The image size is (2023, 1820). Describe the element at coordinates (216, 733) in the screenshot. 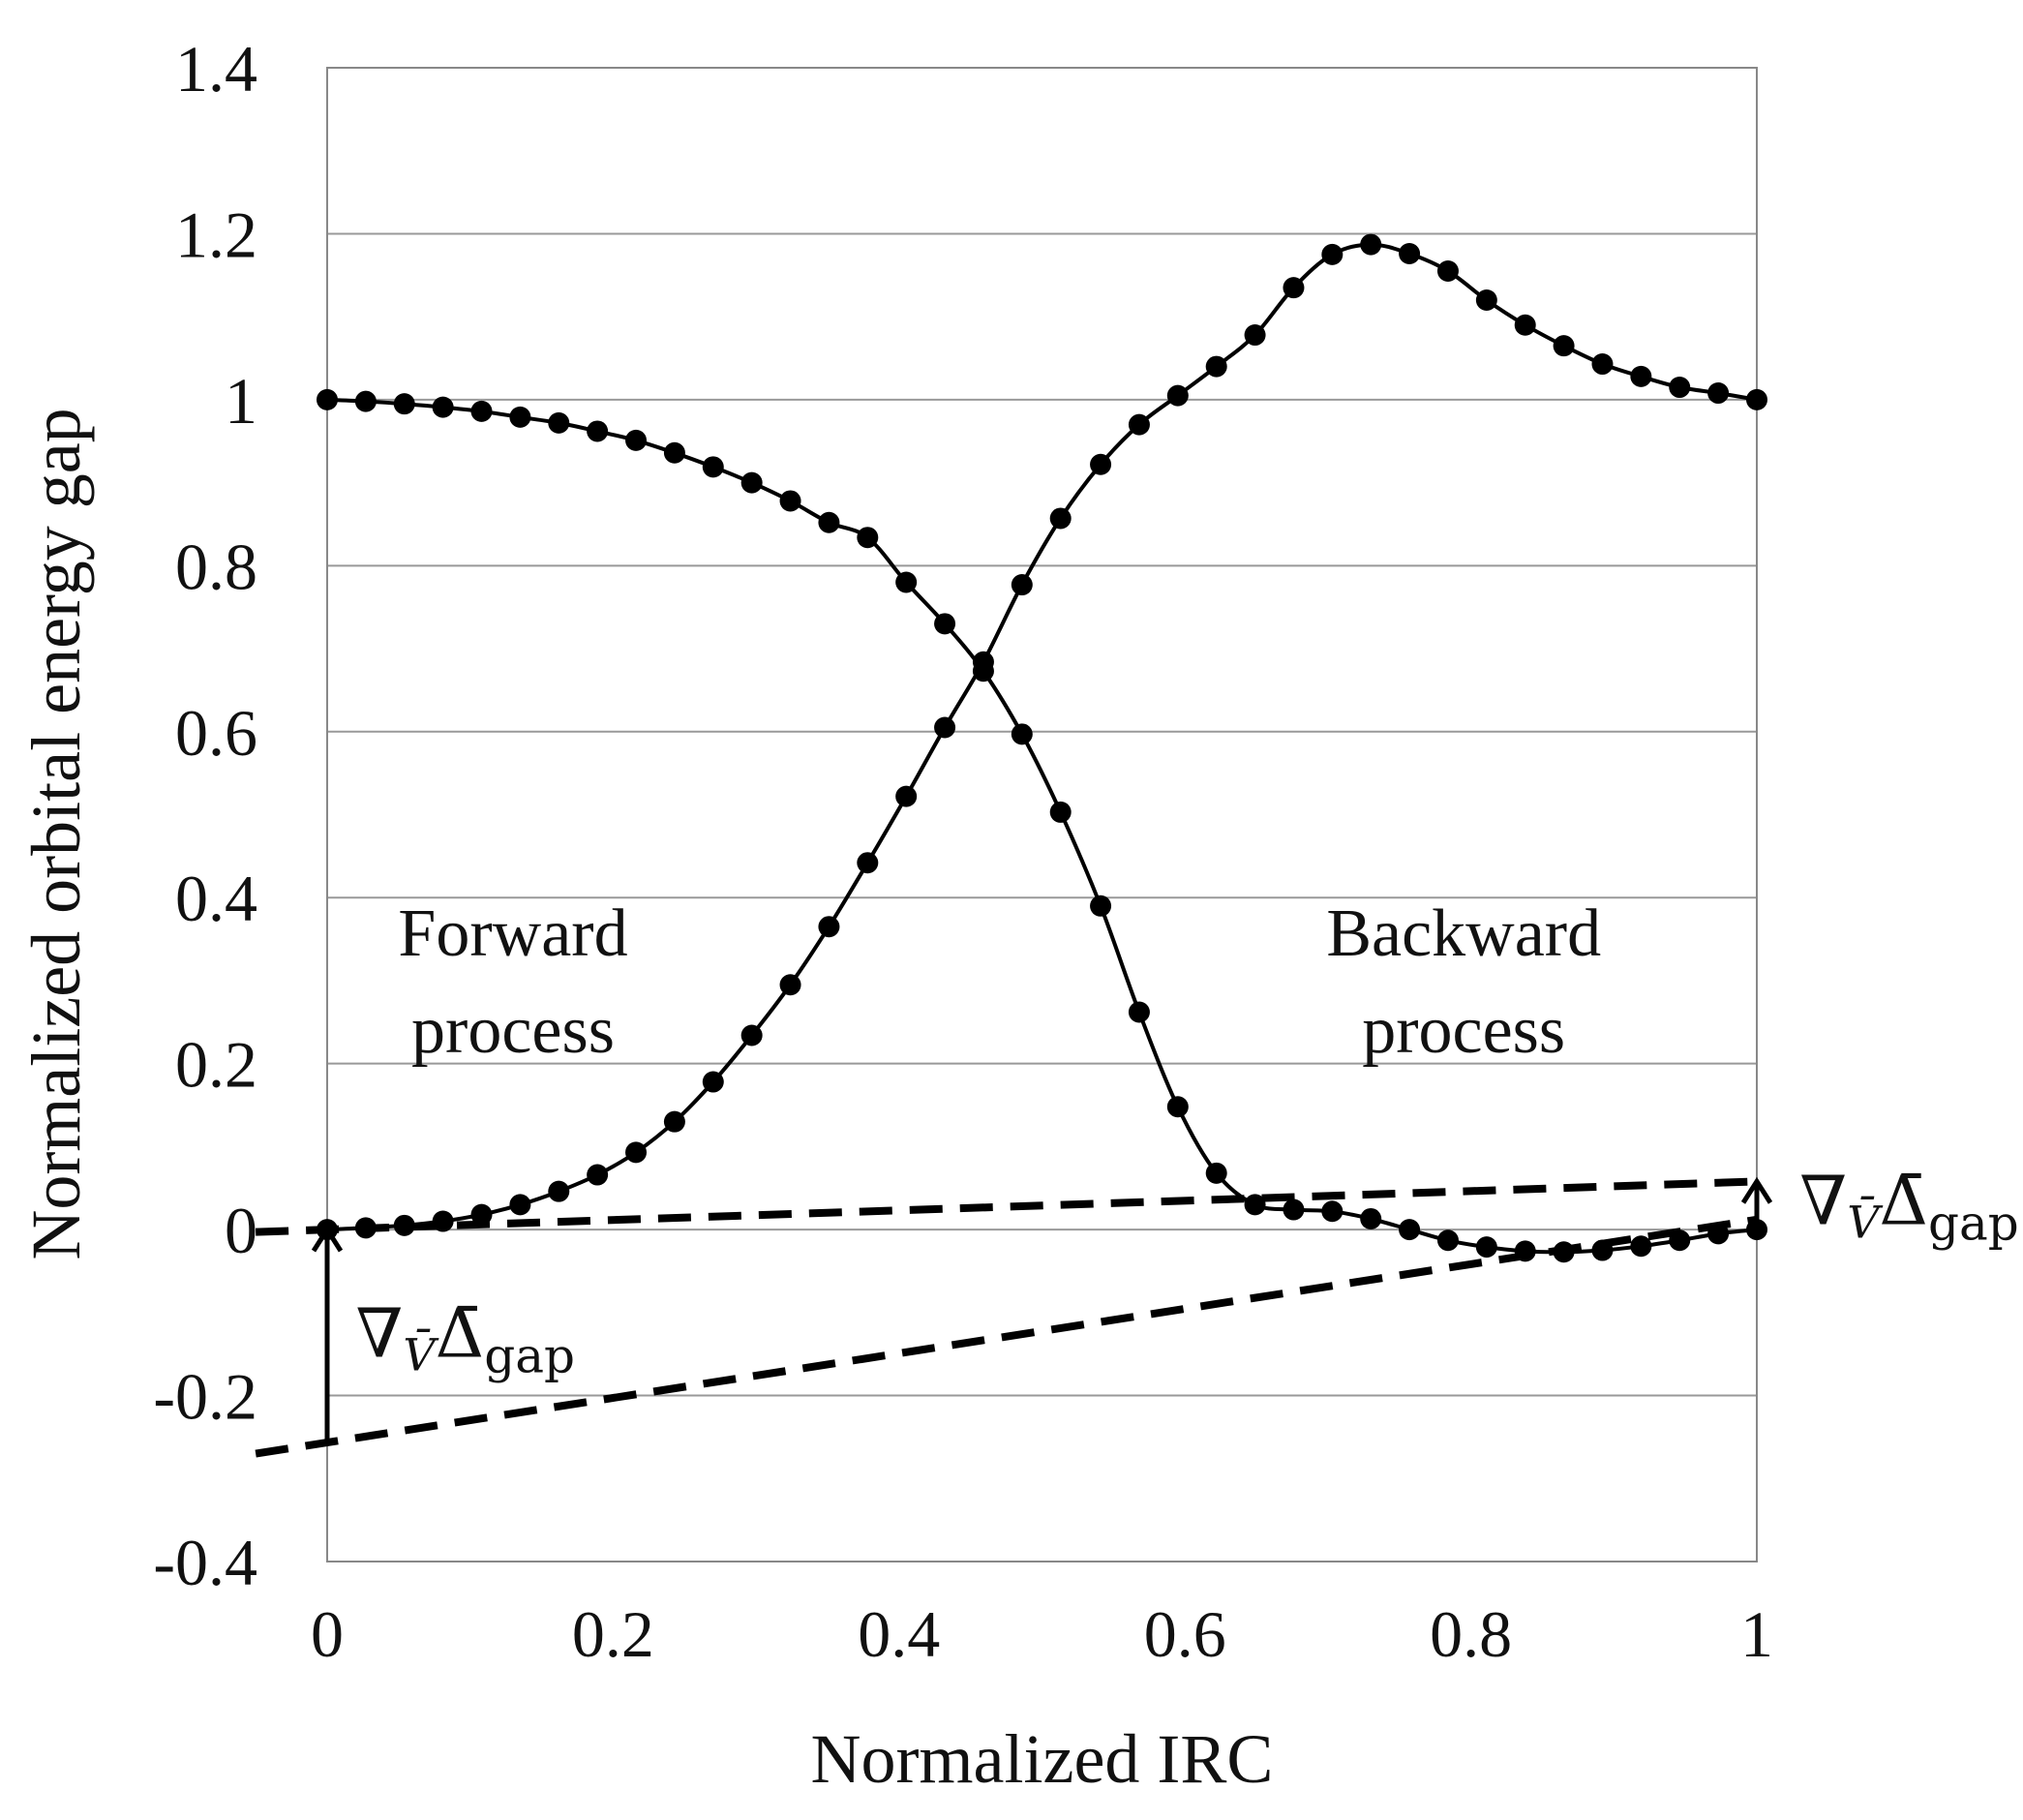

I see `y-tick-label: 0.6` at that location.